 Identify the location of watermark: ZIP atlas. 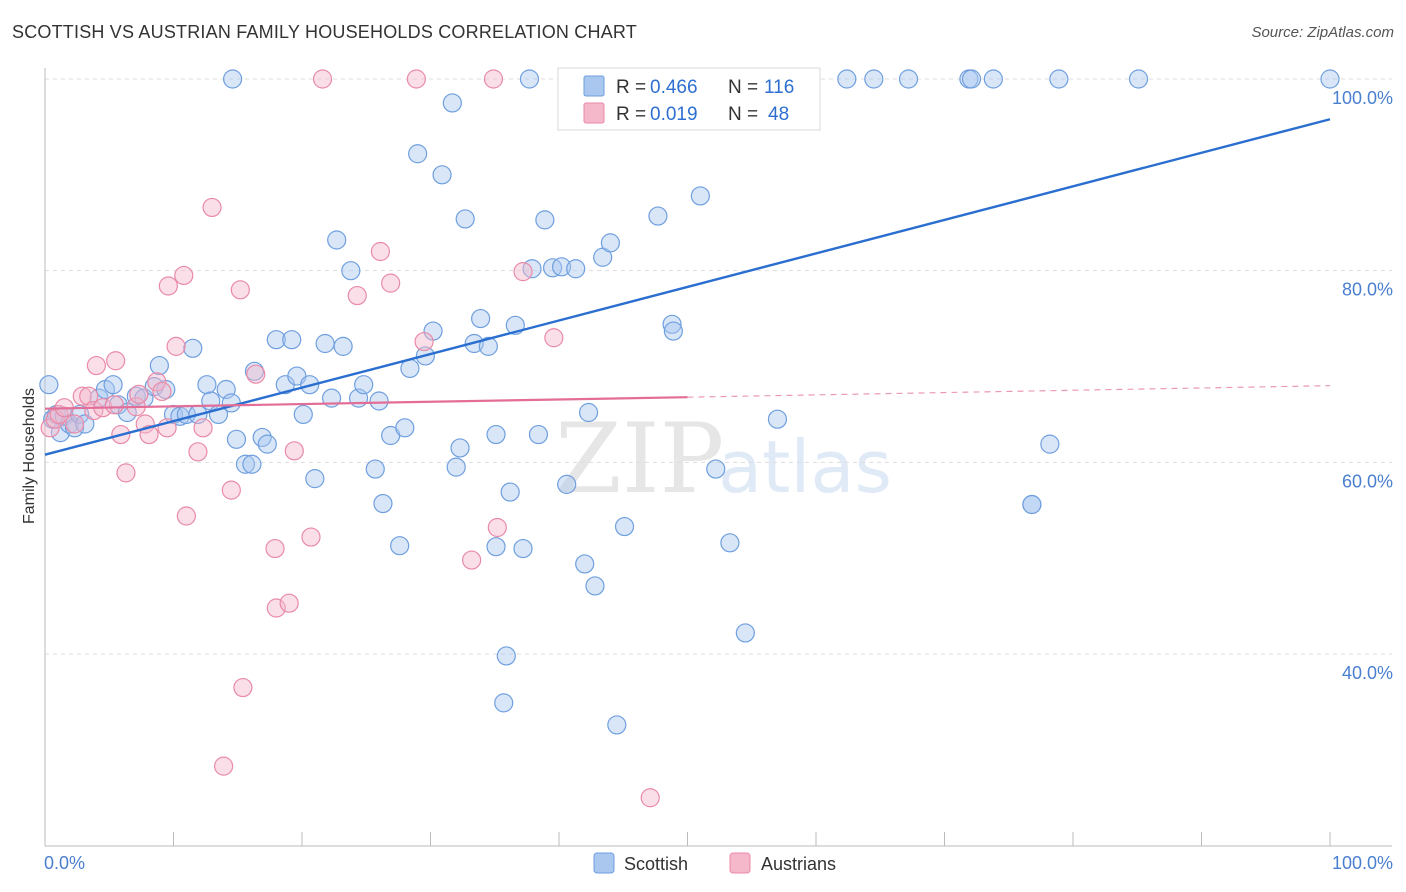
(723, 459).